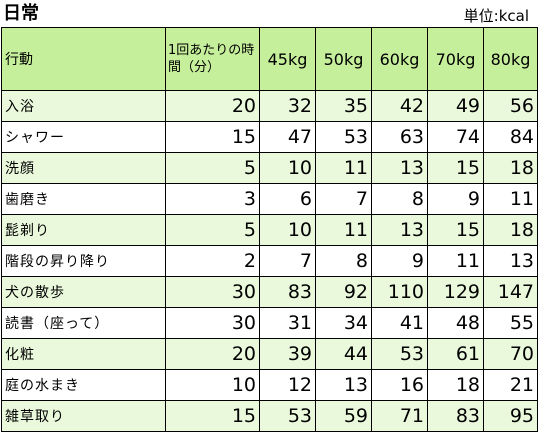  Describe the element at coordinates (212, 59) in the screenshot. I see `header-time: 1回あたりの時間（分）` at that location.